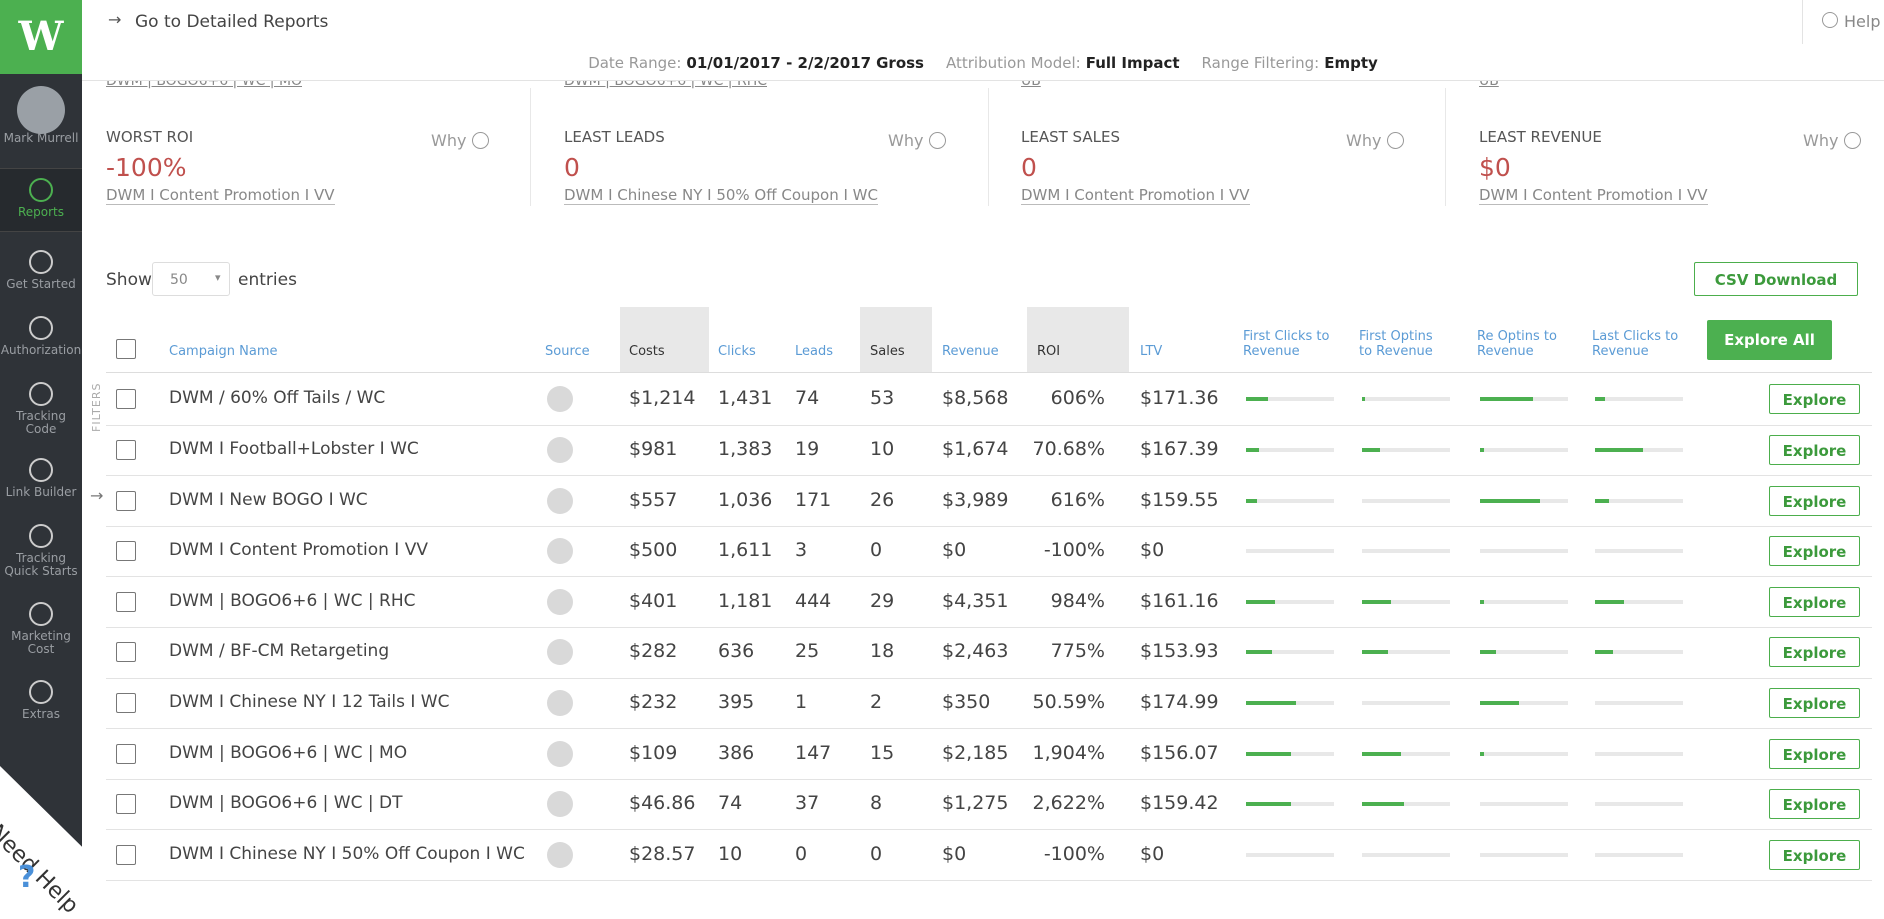 The width and height of the screenshot is (1884, 919). I want to click on filter-attribution: Full Impact, so click(1132, 63).